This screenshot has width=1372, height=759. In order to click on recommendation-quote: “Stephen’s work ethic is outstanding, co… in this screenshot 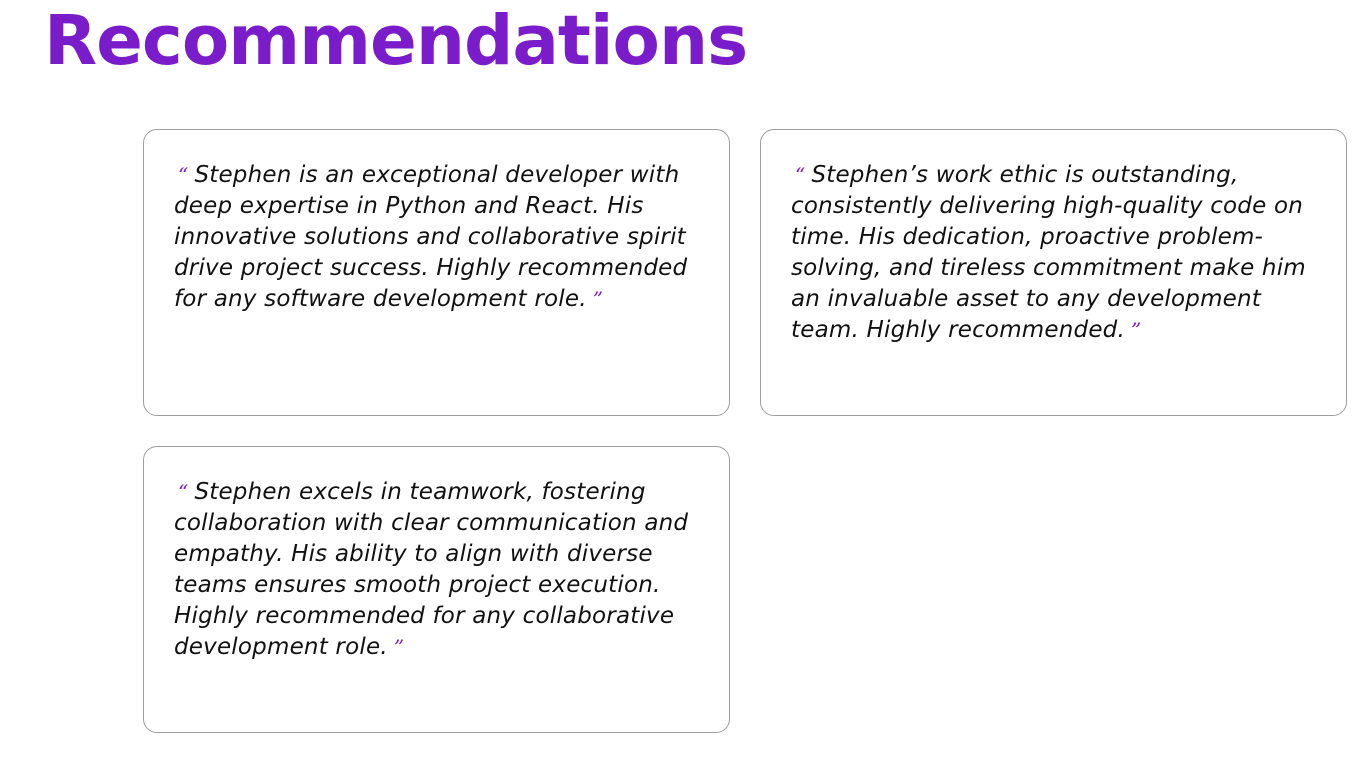, I will do `click(1056, 253)`.